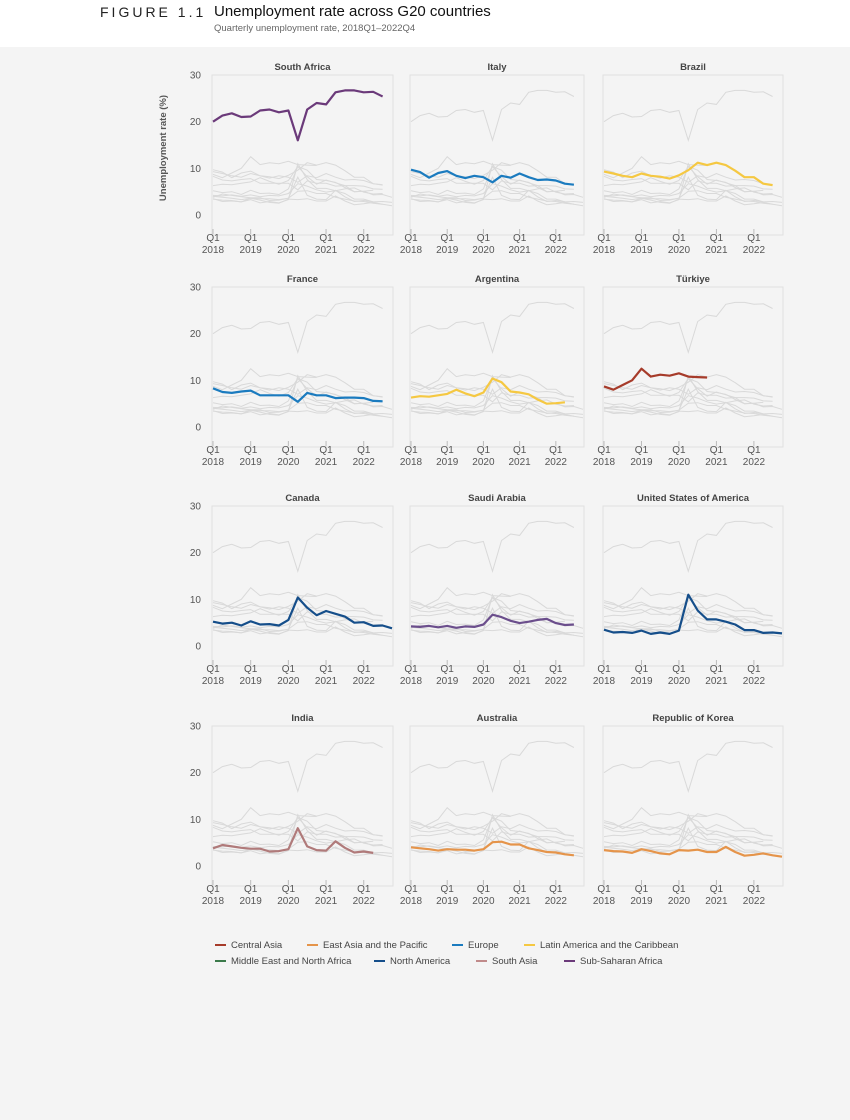 The image size is (850, 1120). Describe the element at coordinates (292, 361) in the screenshot. I see `panel: France 0 10 20 30` at that location.